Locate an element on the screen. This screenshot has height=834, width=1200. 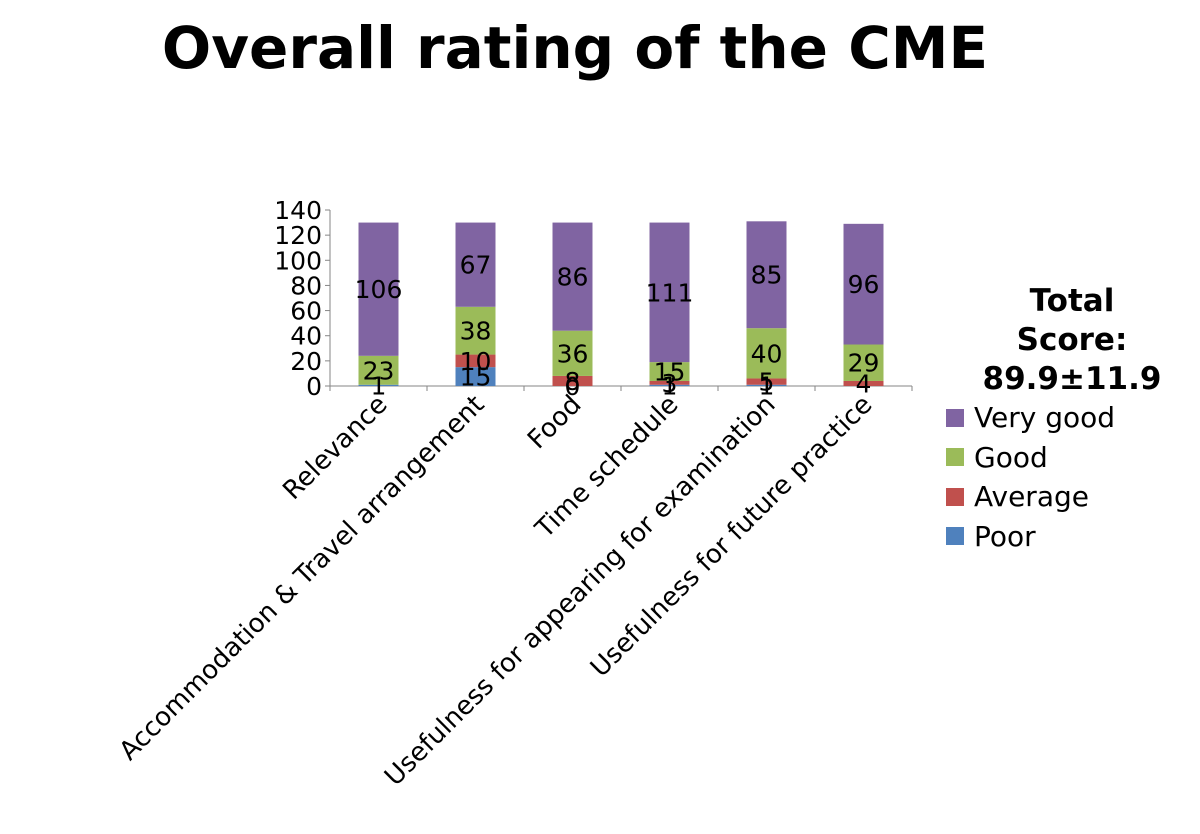
y-tick-label: 0 is located at coordinates (314, 386).